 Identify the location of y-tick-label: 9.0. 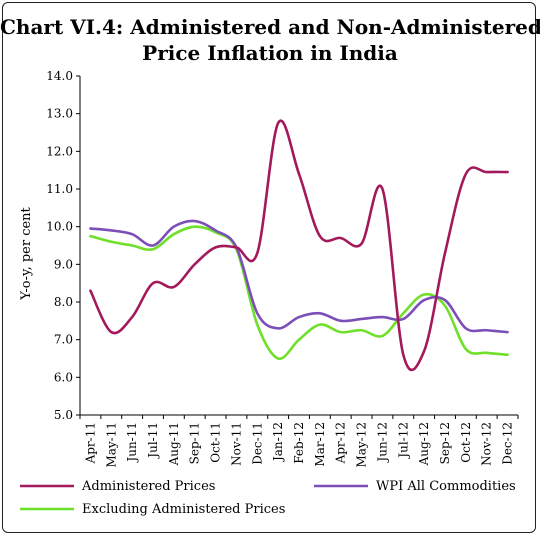
(63, 264).